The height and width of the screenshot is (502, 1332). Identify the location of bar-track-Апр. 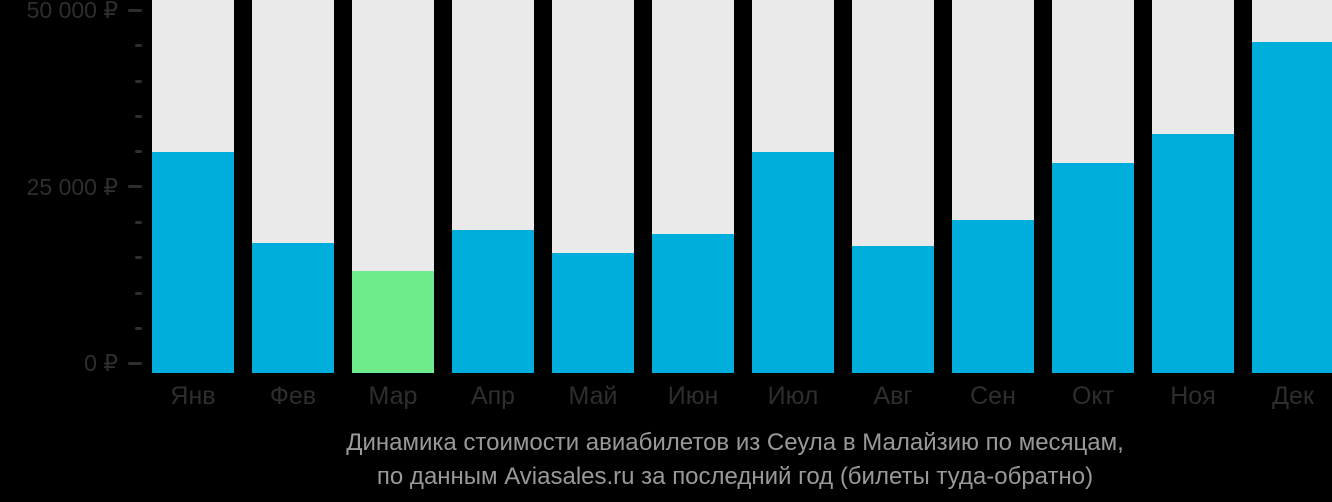
(493, 186).